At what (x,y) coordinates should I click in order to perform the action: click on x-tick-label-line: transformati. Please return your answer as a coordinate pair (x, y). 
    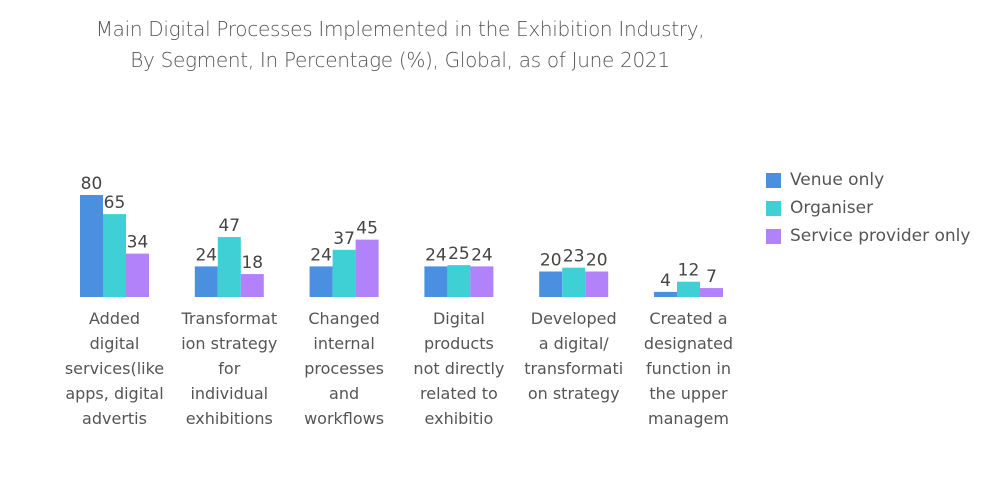
    Looking at the image, I should click on (573, 368).